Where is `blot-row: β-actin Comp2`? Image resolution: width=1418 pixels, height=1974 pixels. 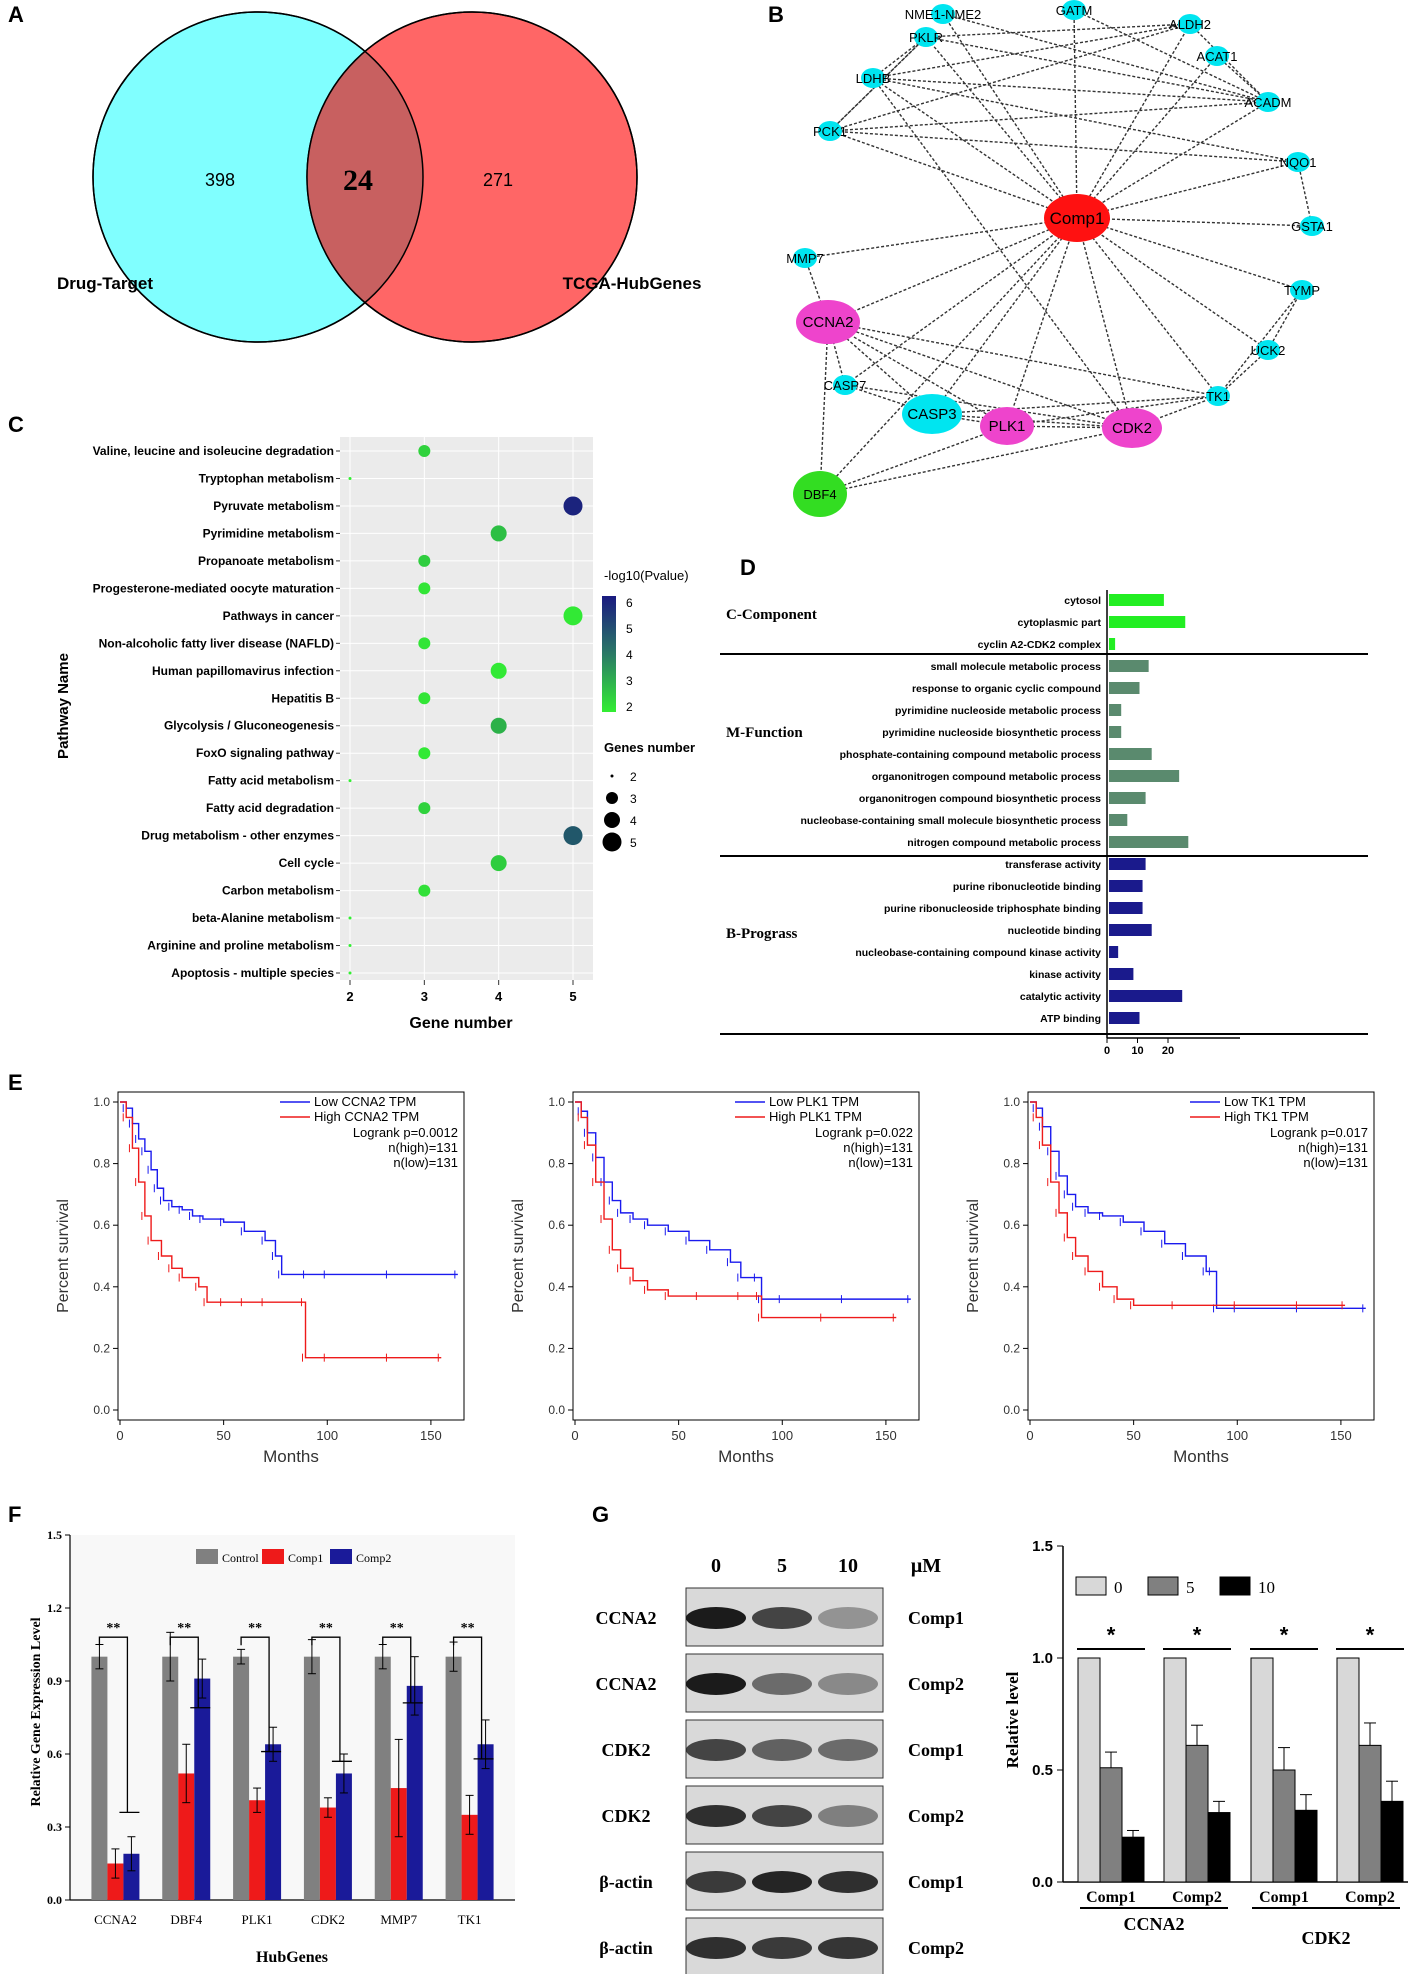
blot-row: β-actin Comp2 is located at coordinates (781, 1945).